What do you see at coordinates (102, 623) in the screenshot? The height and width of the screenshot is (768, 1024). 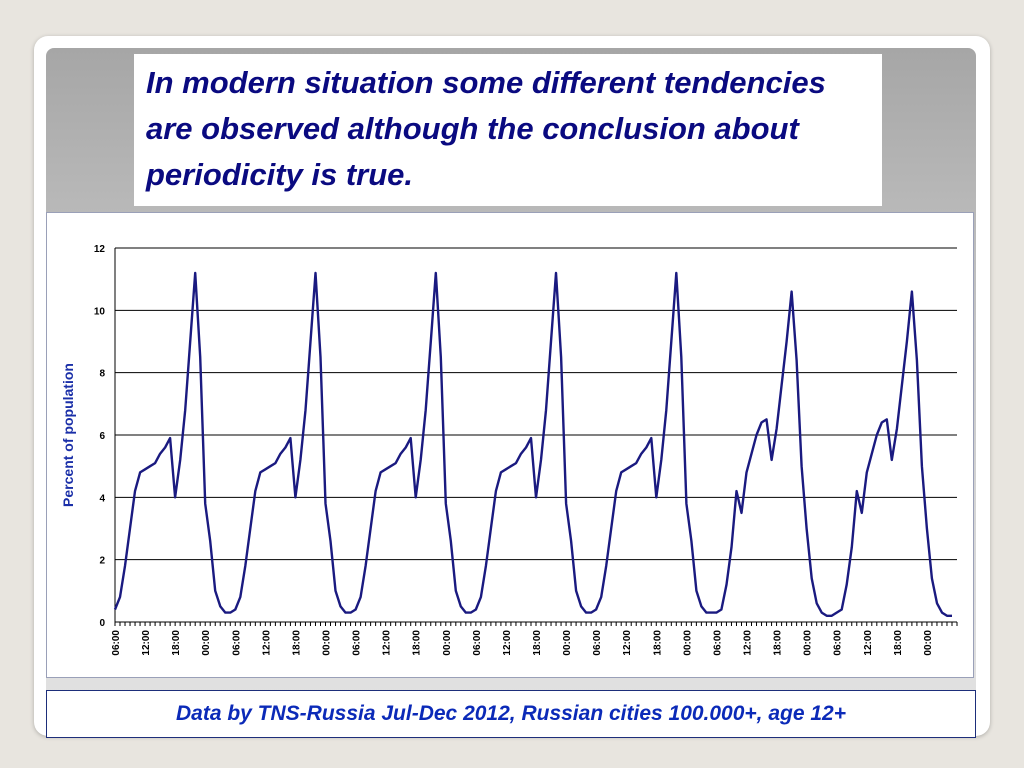 I see `y-tick-label: 0` at bounding box center [102, 623].